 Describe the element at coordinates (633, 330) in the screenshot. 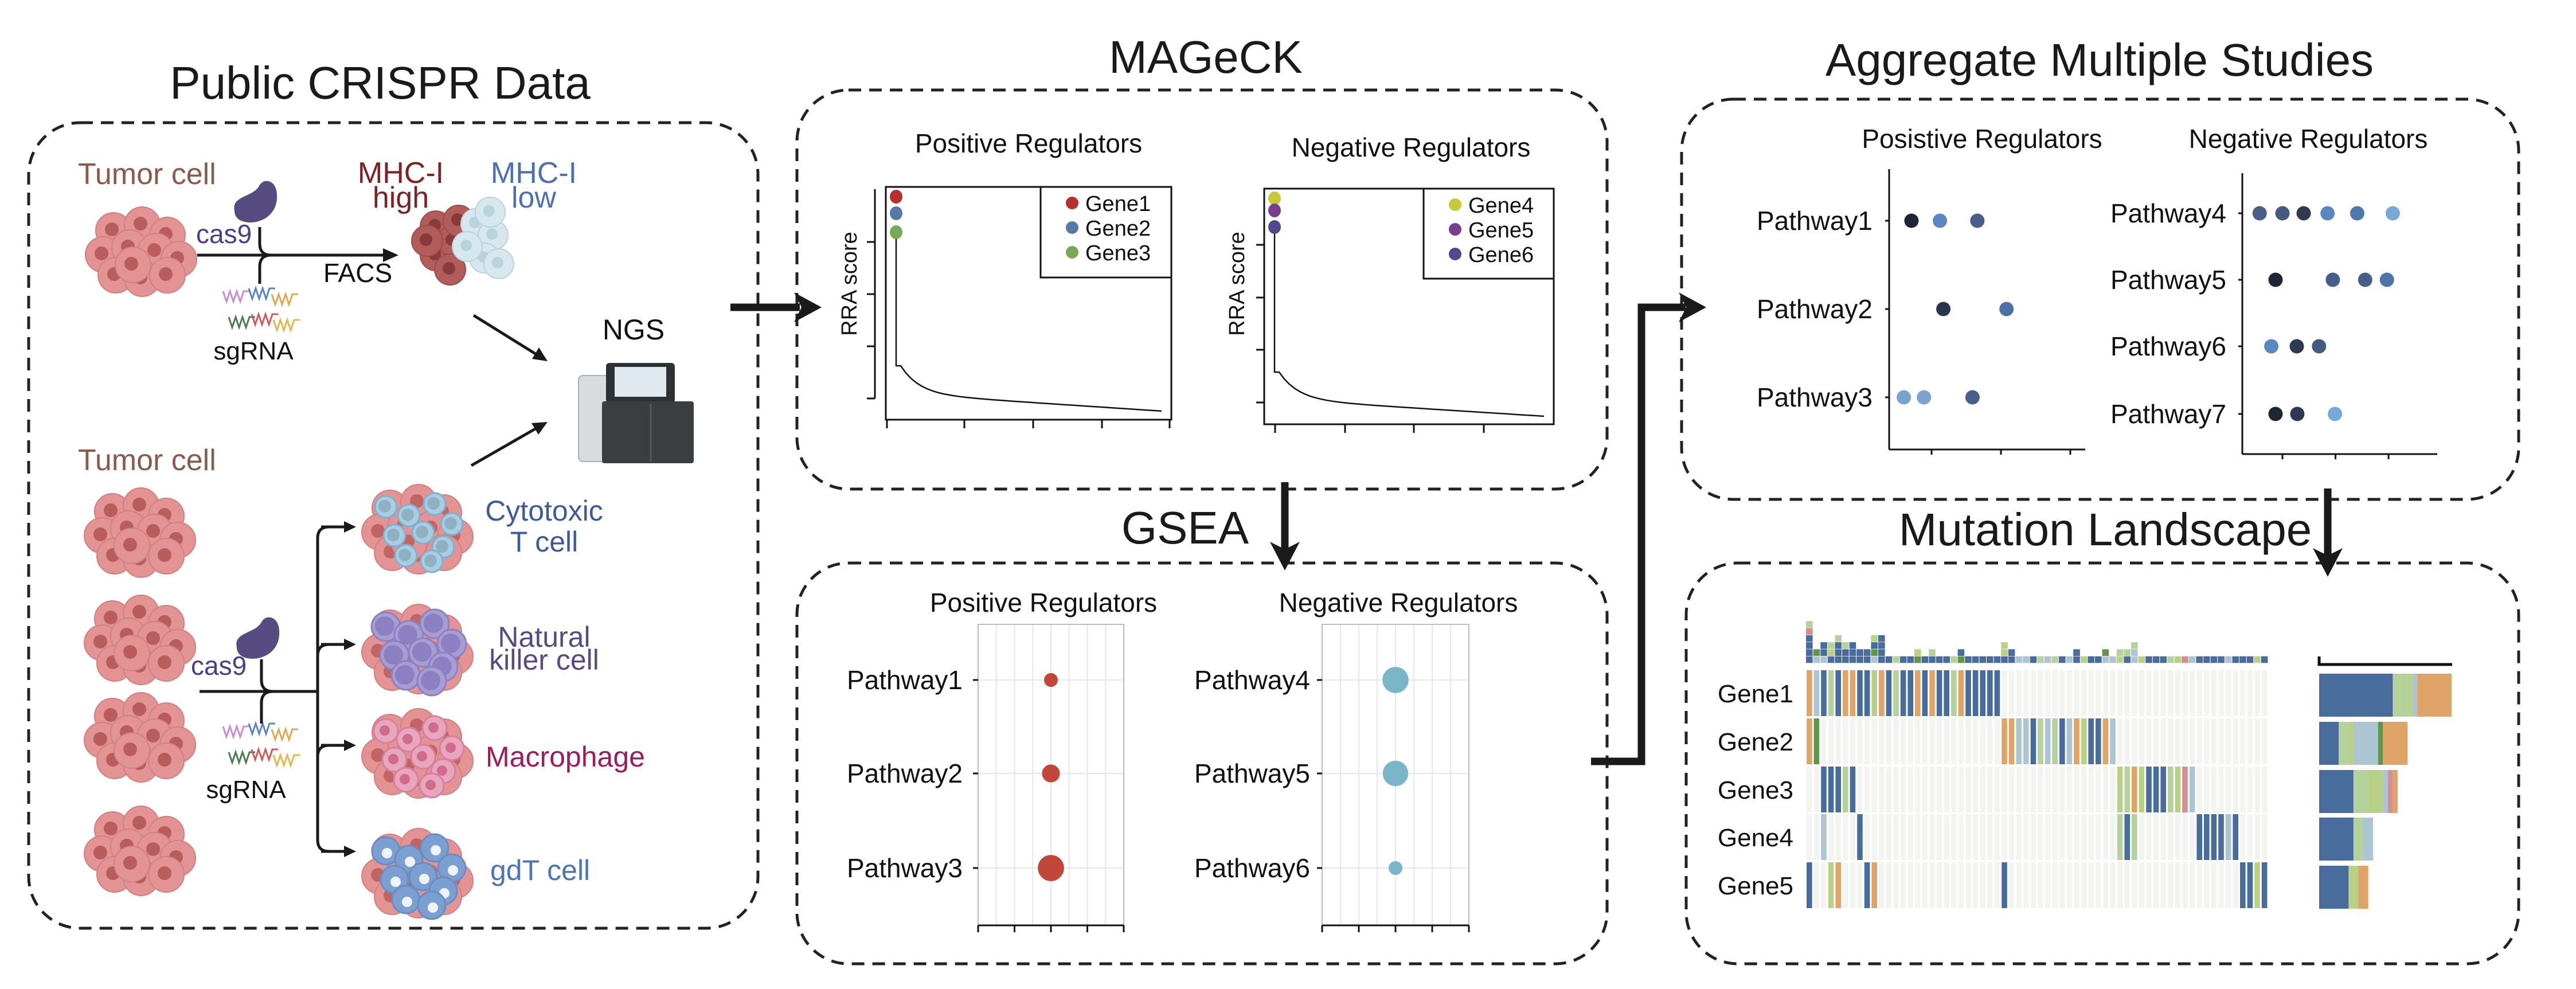

I see `ngs-label: NGS` at that location.